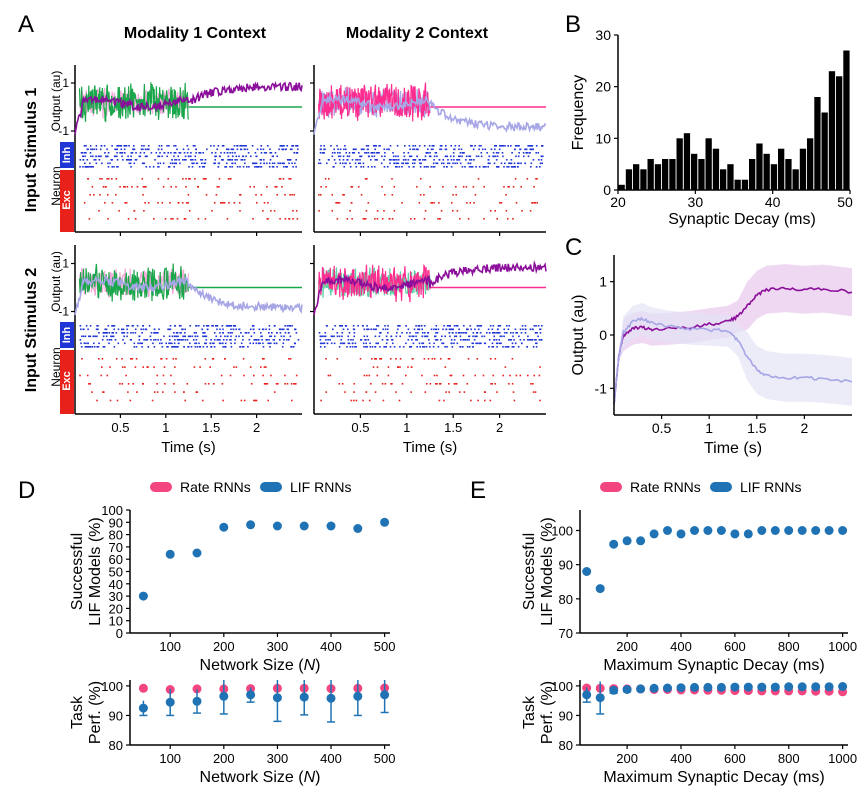  Describe the element at coordinates (116, 522) in the screenshot. I see `scatter-ytick-label: 90` at that location.